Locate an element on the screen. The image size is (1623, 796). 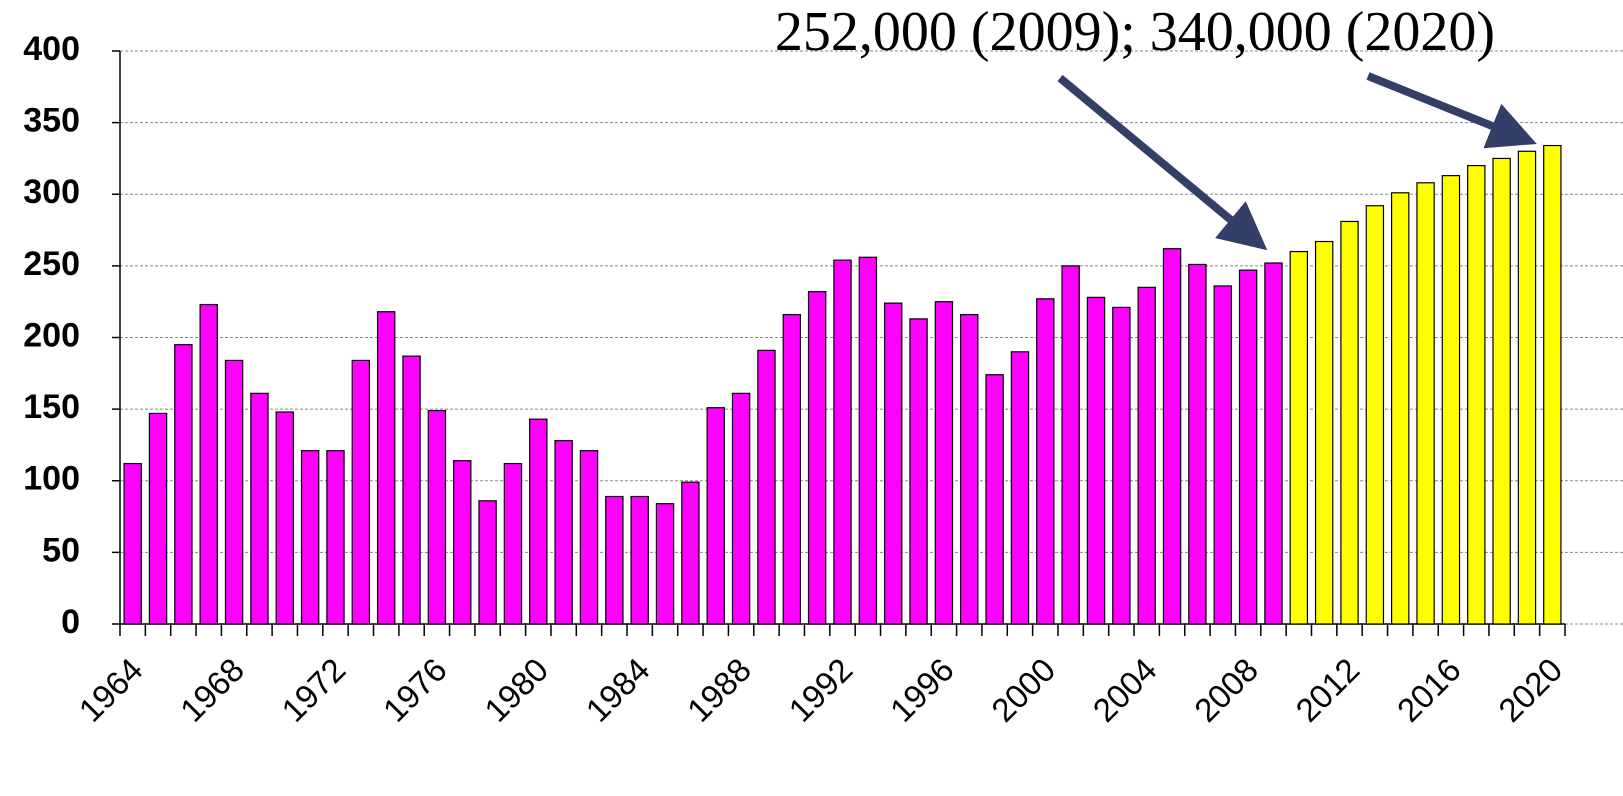
x-tick-label: 2008 is located at coordinates (1226, 690).